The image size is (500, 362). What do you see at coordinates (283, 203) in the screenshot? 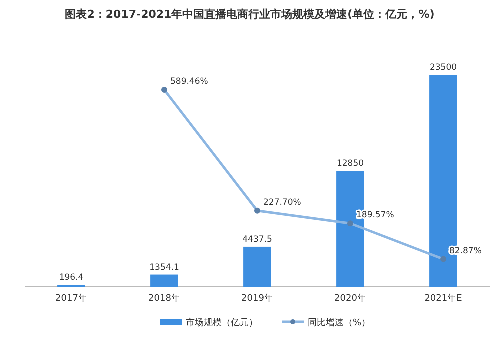
I see `data-label: 227.70%` at bounding box center [283, 203].